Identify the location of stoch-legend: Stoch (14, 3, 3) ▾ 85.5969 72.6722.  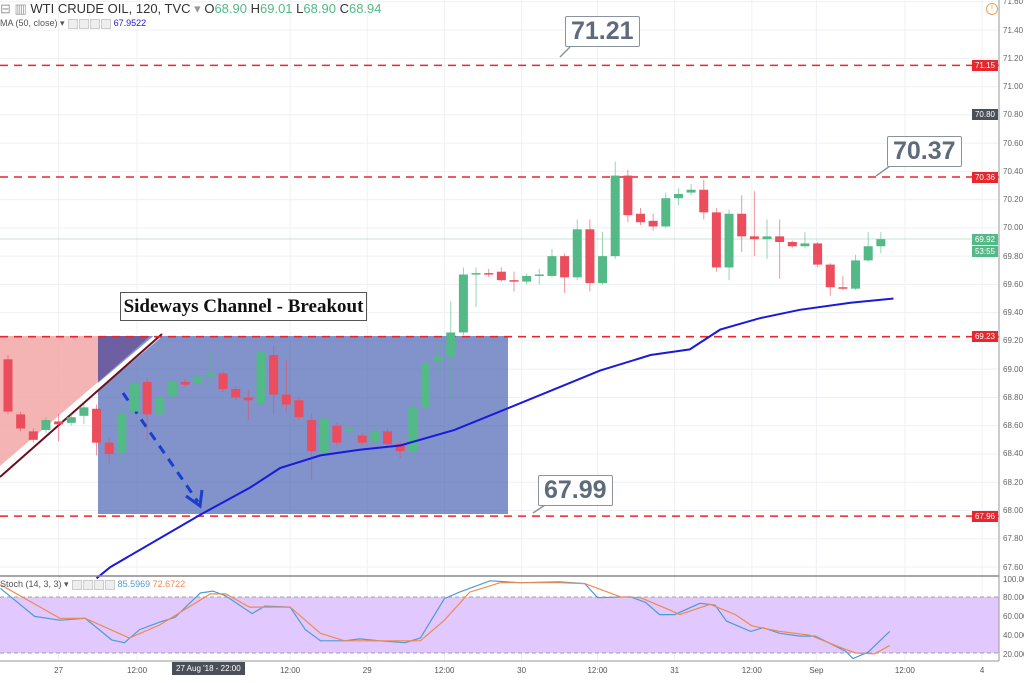
(93, 584).